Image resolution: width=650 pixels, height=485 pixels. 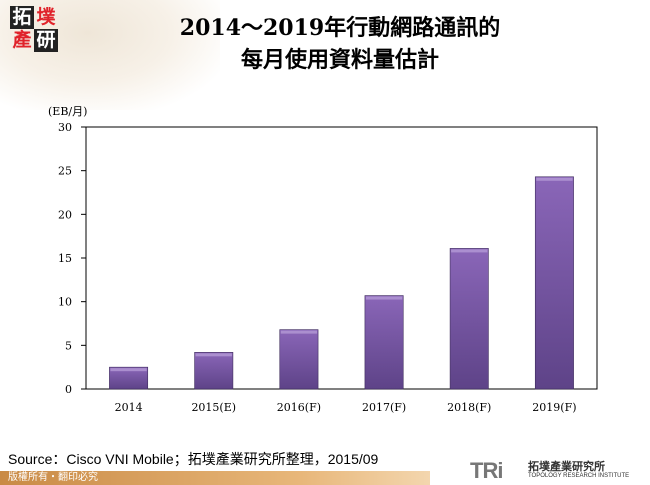 I want to click on copyright-text: 版權所有‧翻印必究, so click(x=53, y=477).